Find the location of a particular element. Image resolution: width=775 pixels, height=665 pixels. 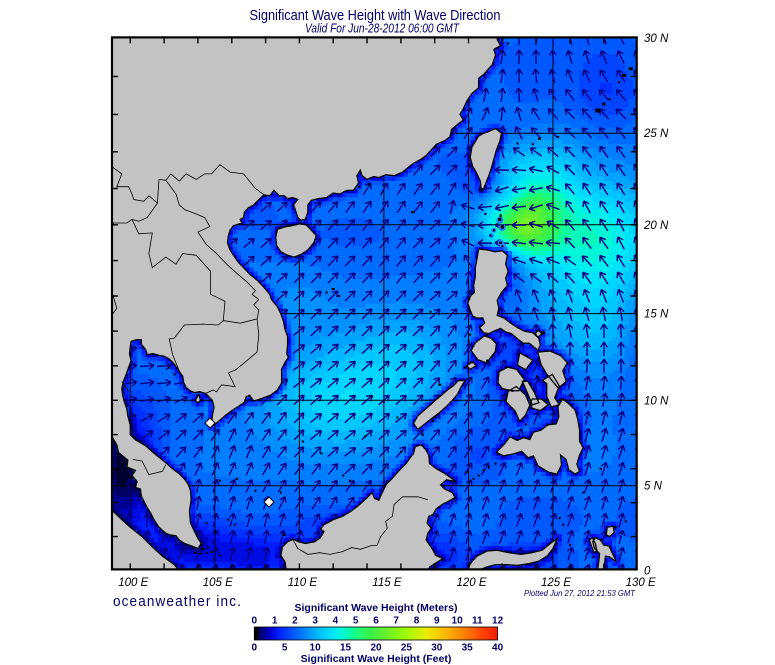

svg-text: 4 is located at coordinates (336, 621).